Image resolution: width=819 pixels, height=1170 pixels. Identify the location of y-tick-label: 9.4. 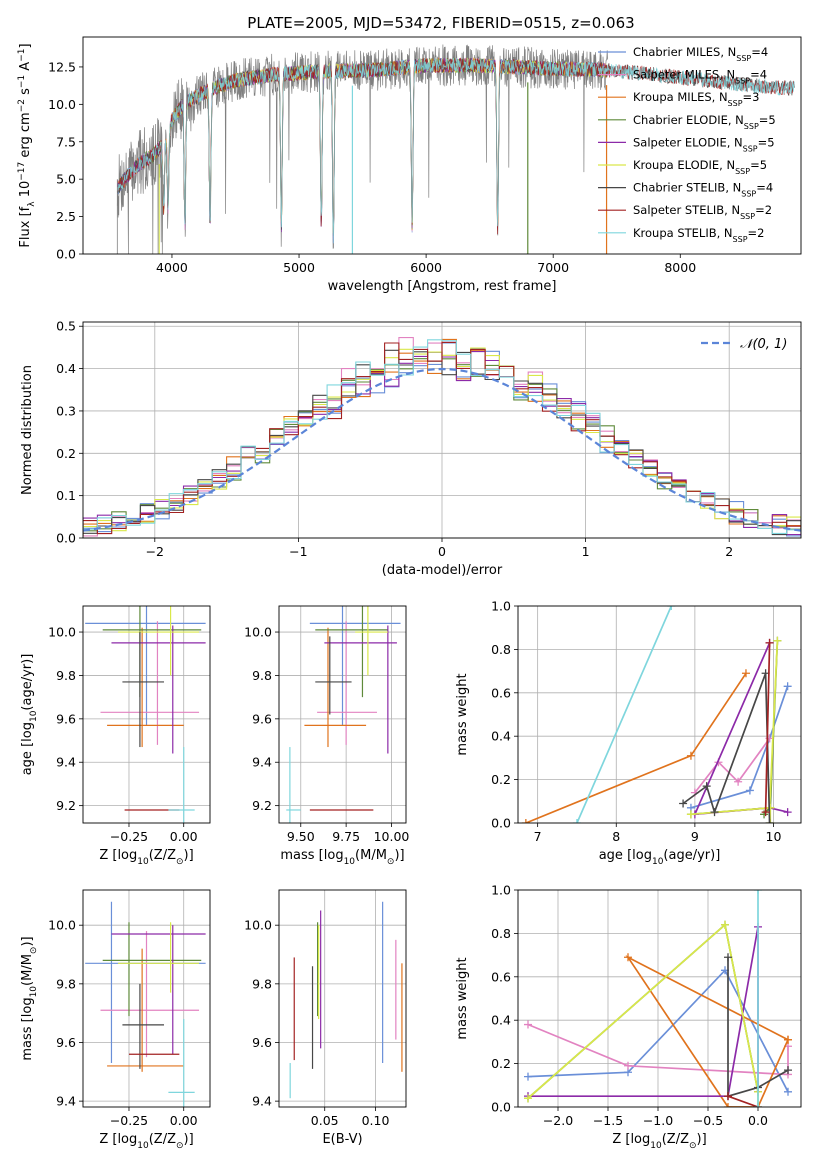
(66, 762).